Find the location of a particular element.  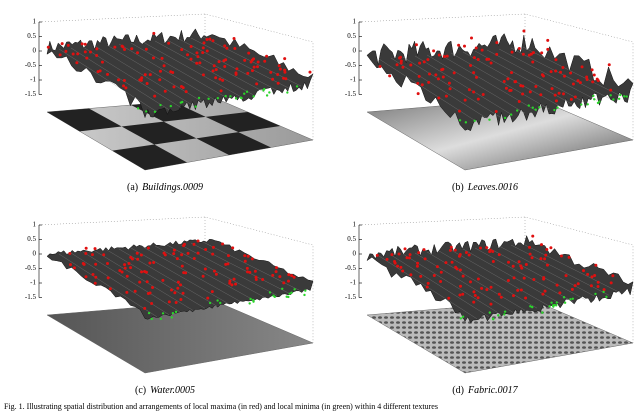

panel-label: (d) is located at coordinates (458, 390).